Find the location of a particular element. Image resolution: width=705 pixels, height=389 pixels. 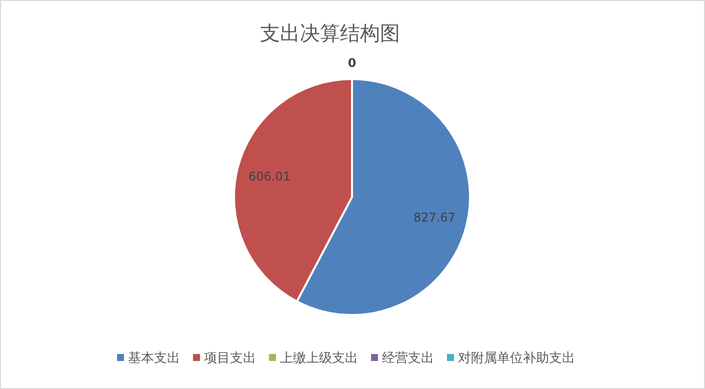

legend-label: 对附属单位补助支出 is located at coordinates (516, 358).